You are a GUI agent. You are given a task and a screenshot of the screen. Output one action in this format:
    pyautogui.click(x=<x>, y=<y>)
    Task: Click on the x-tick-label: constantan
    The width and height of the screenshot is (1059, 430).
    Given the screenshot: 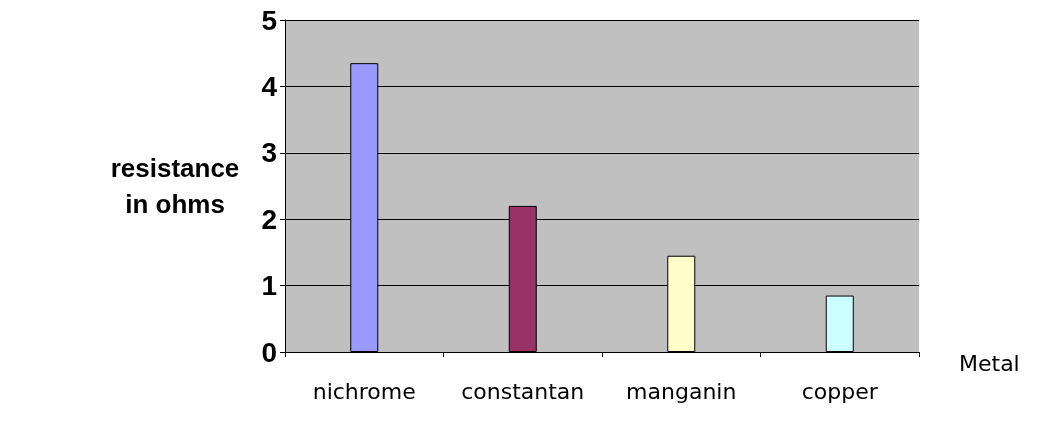 What is the action you would take?
    pyautogui.click(x=523, y=391)
    